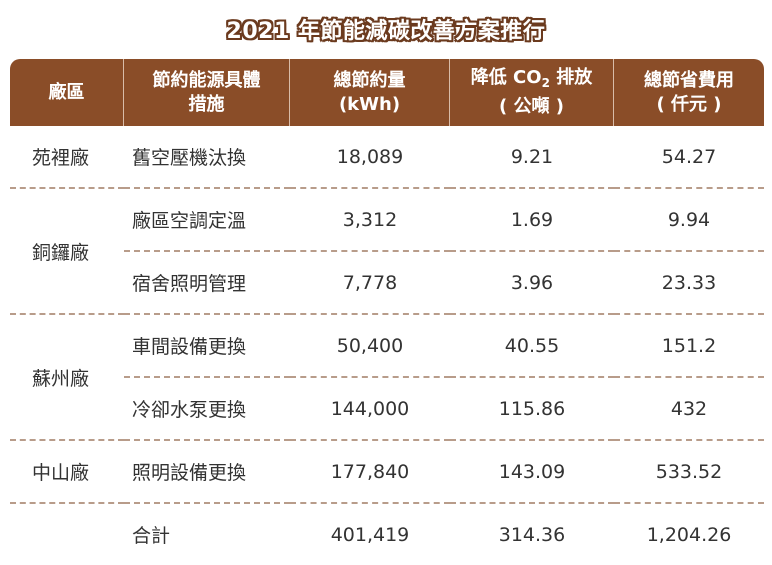 The image size is (772, 565). I want to click on factory-cell: 蘇州廠, so click(67, 378).